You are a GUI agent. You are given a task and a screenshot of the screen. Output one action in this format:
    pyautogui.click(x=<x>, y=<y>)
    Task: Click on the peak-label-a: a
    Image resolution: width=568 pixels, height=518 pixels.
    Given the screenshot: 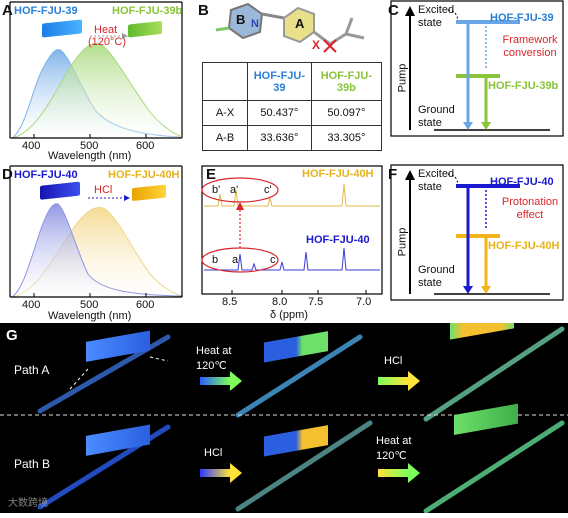 What is the action you would take?
    pyautogui.click(x=235, y=260)
    